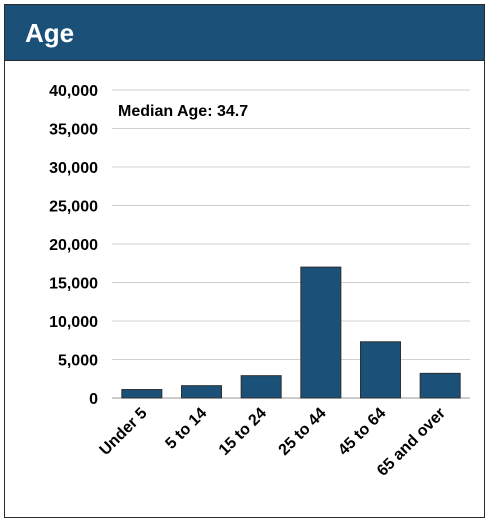 The image size is (491, 522). I want to click on median-age-annotation: Median Age: 34.7, so click(183, 111).